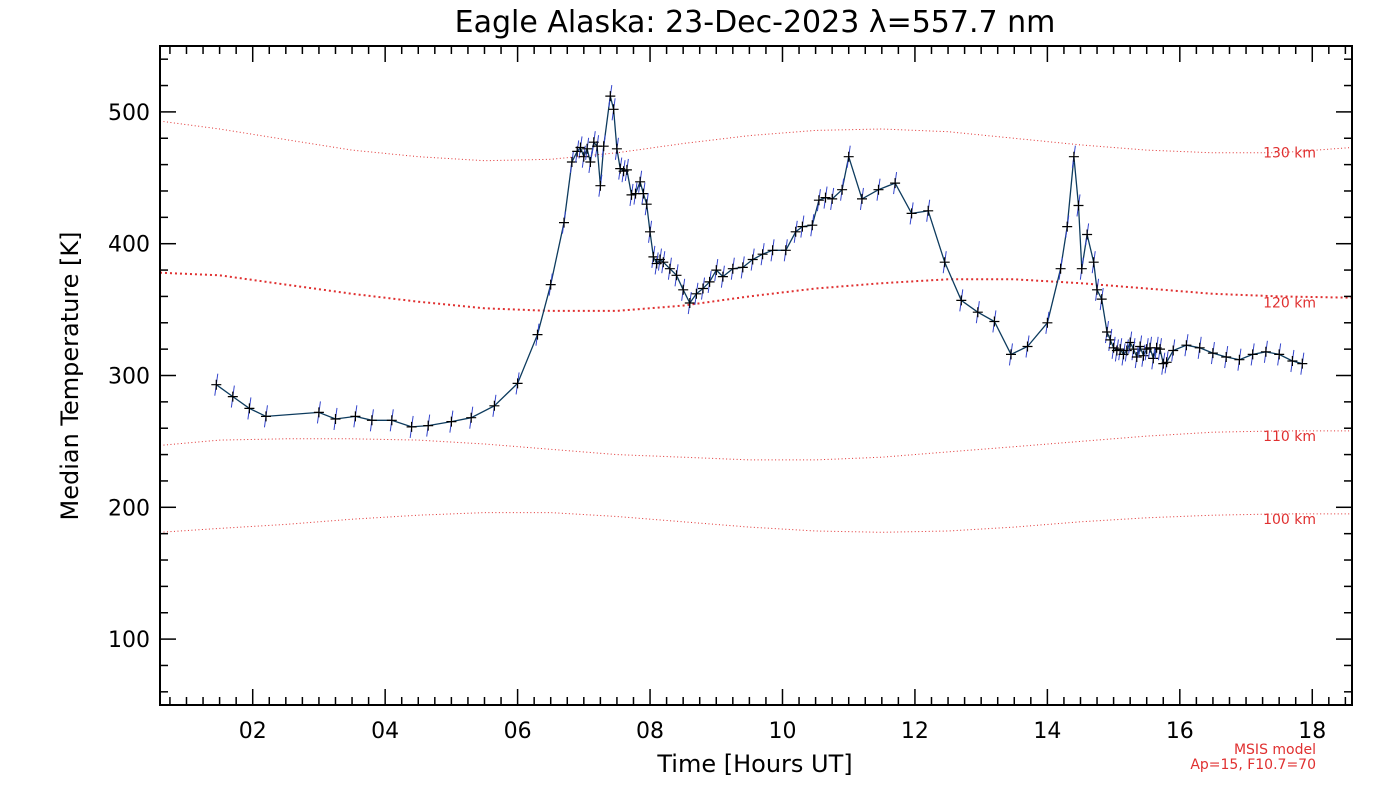 The image size is (1400, 800). What do you see at coordinates (518, 731) in the screenshot?
I see `x-tick-label: 06` at bounding box center [518, 731].